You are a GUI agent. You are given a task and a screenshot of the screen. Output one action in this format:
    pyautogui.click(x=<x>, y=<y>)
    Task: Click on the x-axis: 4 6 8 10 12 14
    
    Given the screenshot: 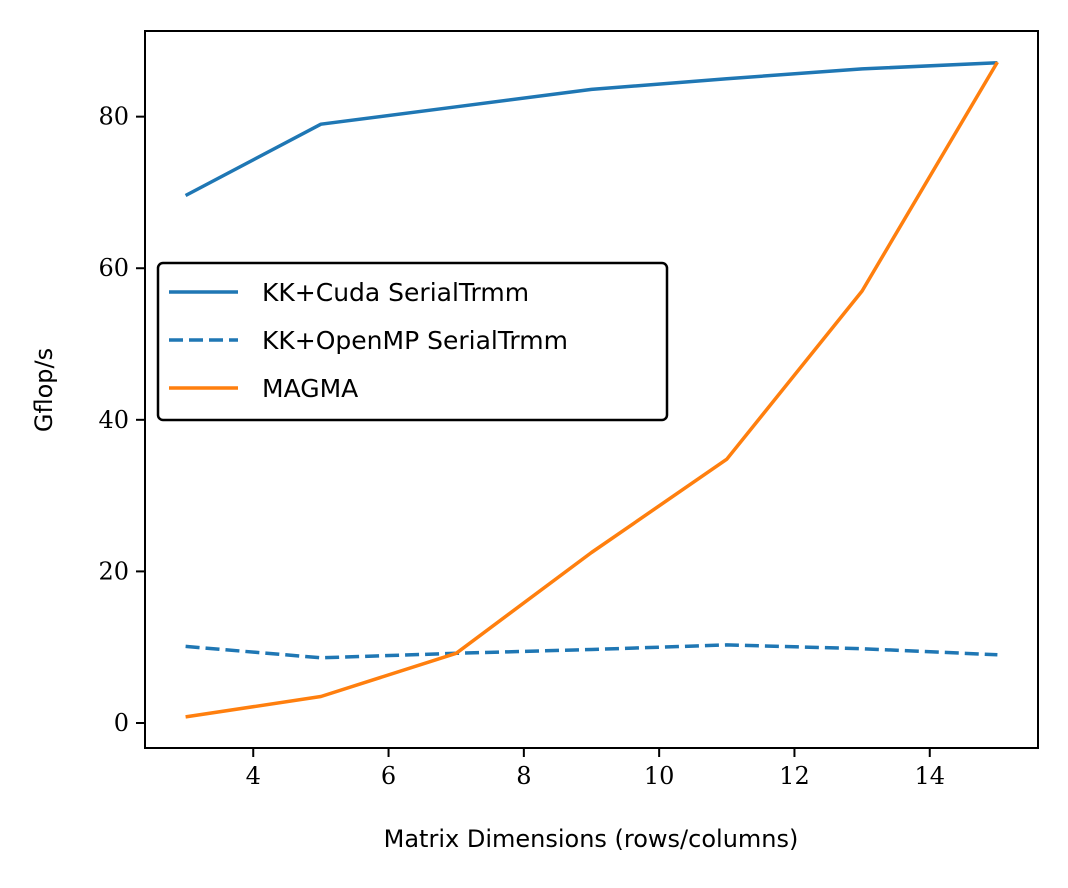 What is the action you would take?
    pyautogui.click(x=595, y=769)
    